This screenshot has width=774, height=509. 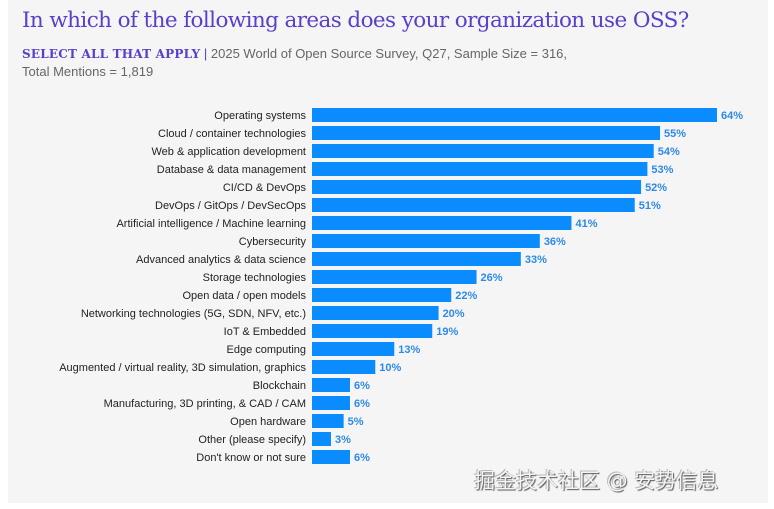 What do you see at coordinates (466, 296) in the screenshot?
I see `value-label: 22%` at bounding box center [466, 296].